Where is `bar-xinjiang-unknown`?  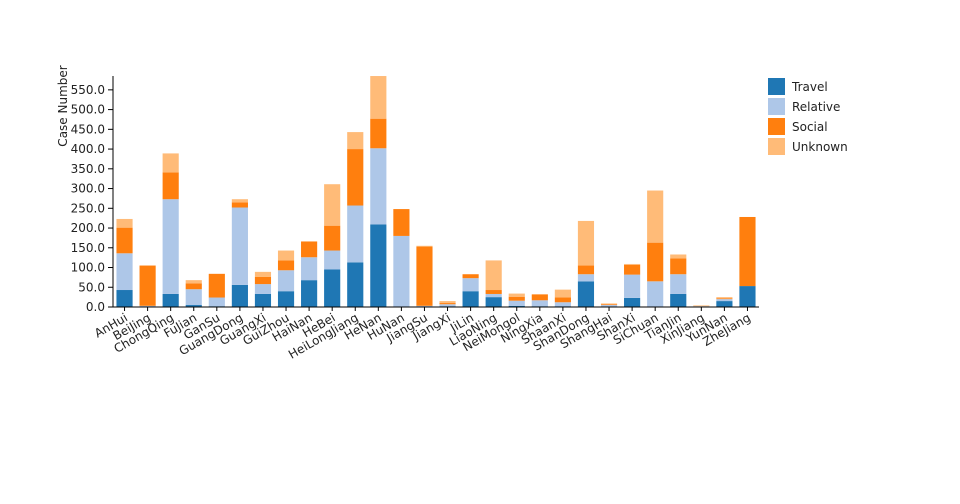
bar-xinjiang-unknown is located at coordinates (701, 306).